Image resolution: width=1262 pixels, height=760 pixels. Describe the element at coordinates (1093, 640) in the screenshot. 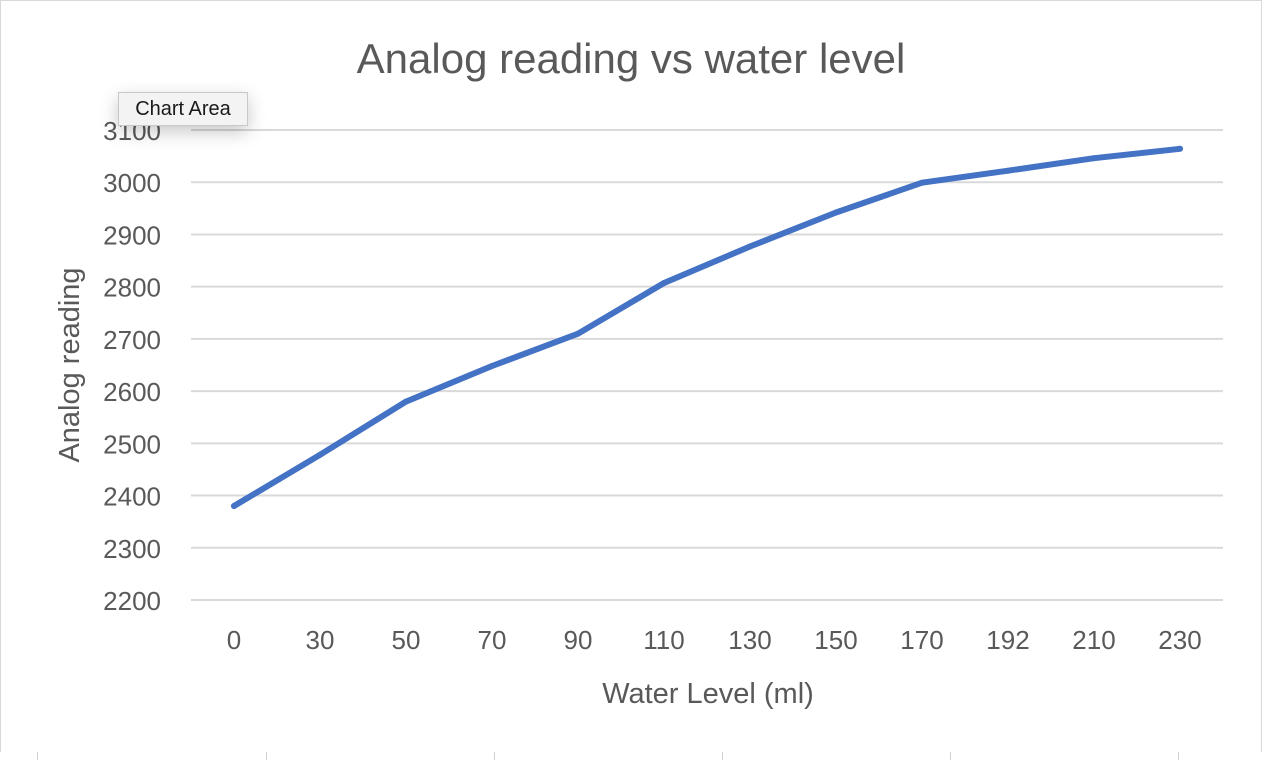

I see `x-tick-label: 210` at that location.